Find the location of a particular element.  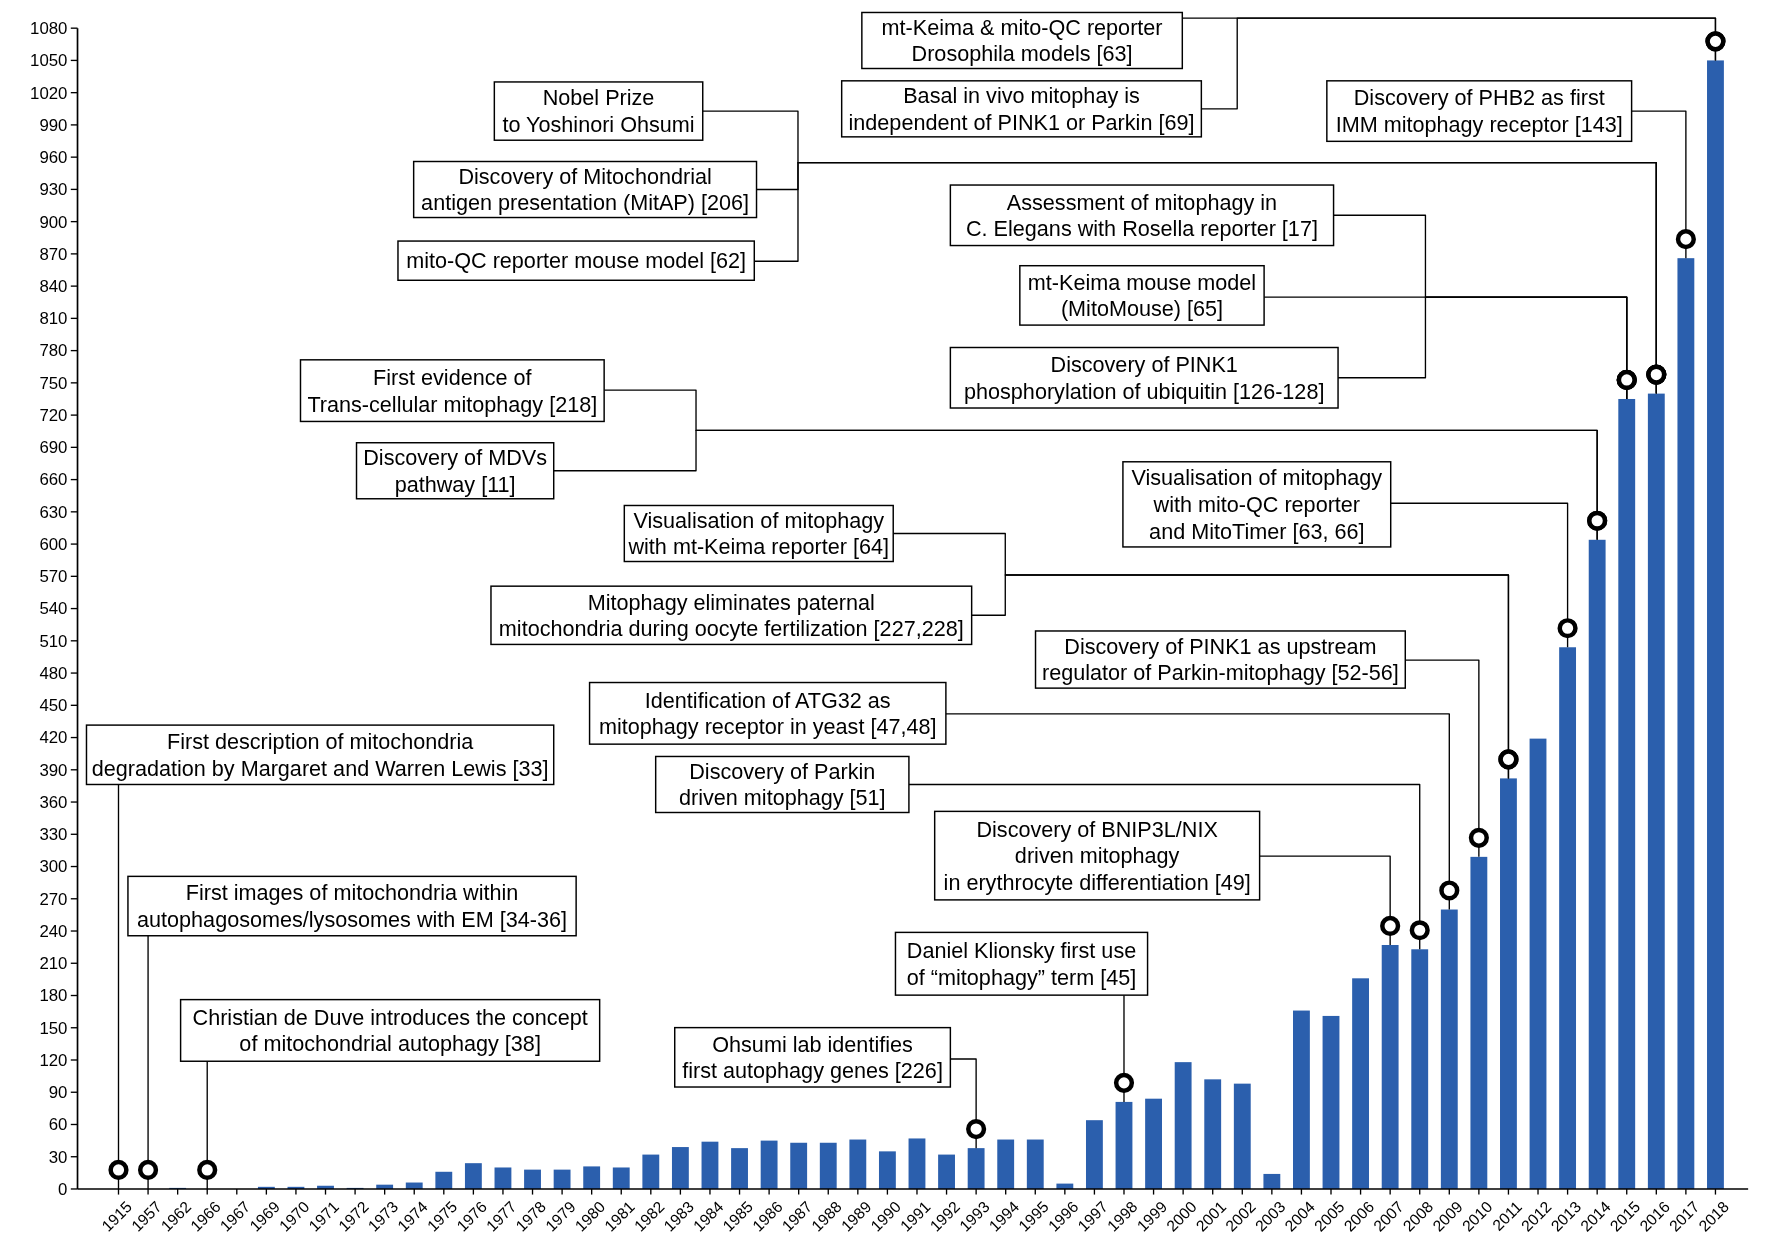

annotation: Discovery of PINK1 phosphorylation of ubiquitin [126-128] is located at coordinates (1144, 377).